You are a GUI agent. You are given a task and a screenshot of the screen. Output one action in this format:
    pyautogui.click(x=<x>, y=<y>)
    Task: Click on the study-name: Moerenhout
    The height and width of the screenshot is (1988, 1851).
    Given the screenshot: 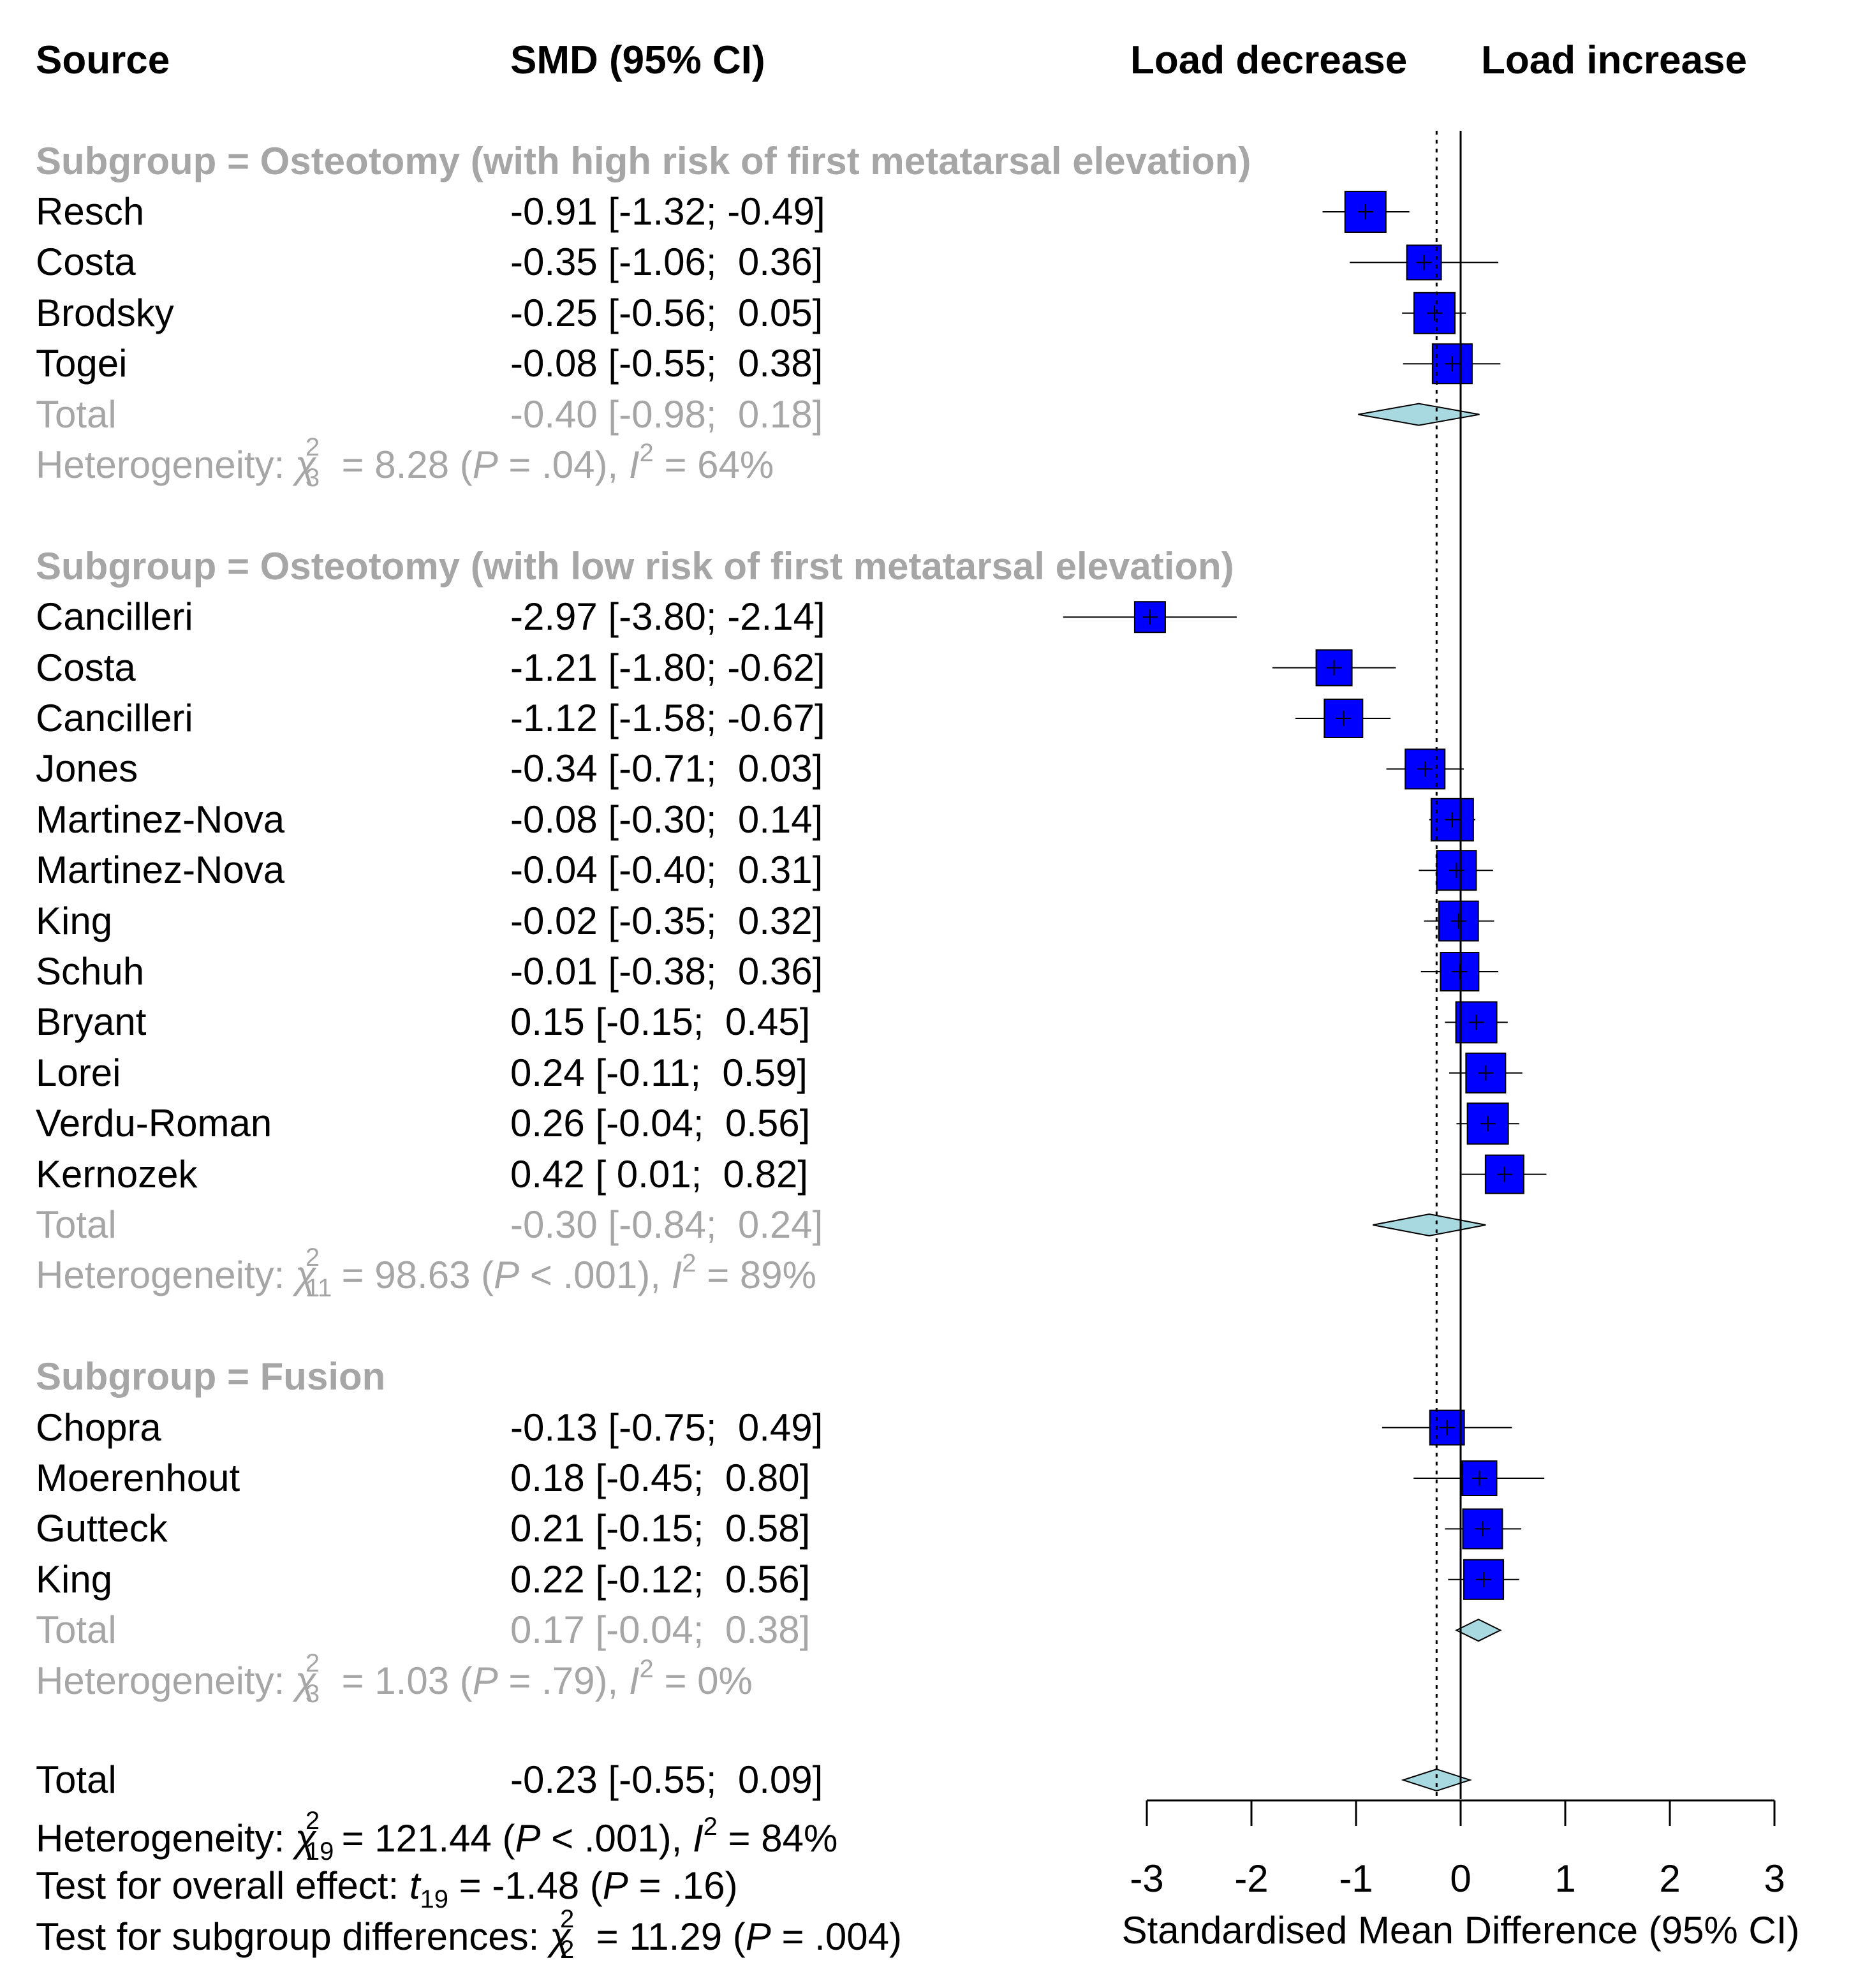 What is the action you would take?
    pyautogui.click(x=138, y=1478)
    